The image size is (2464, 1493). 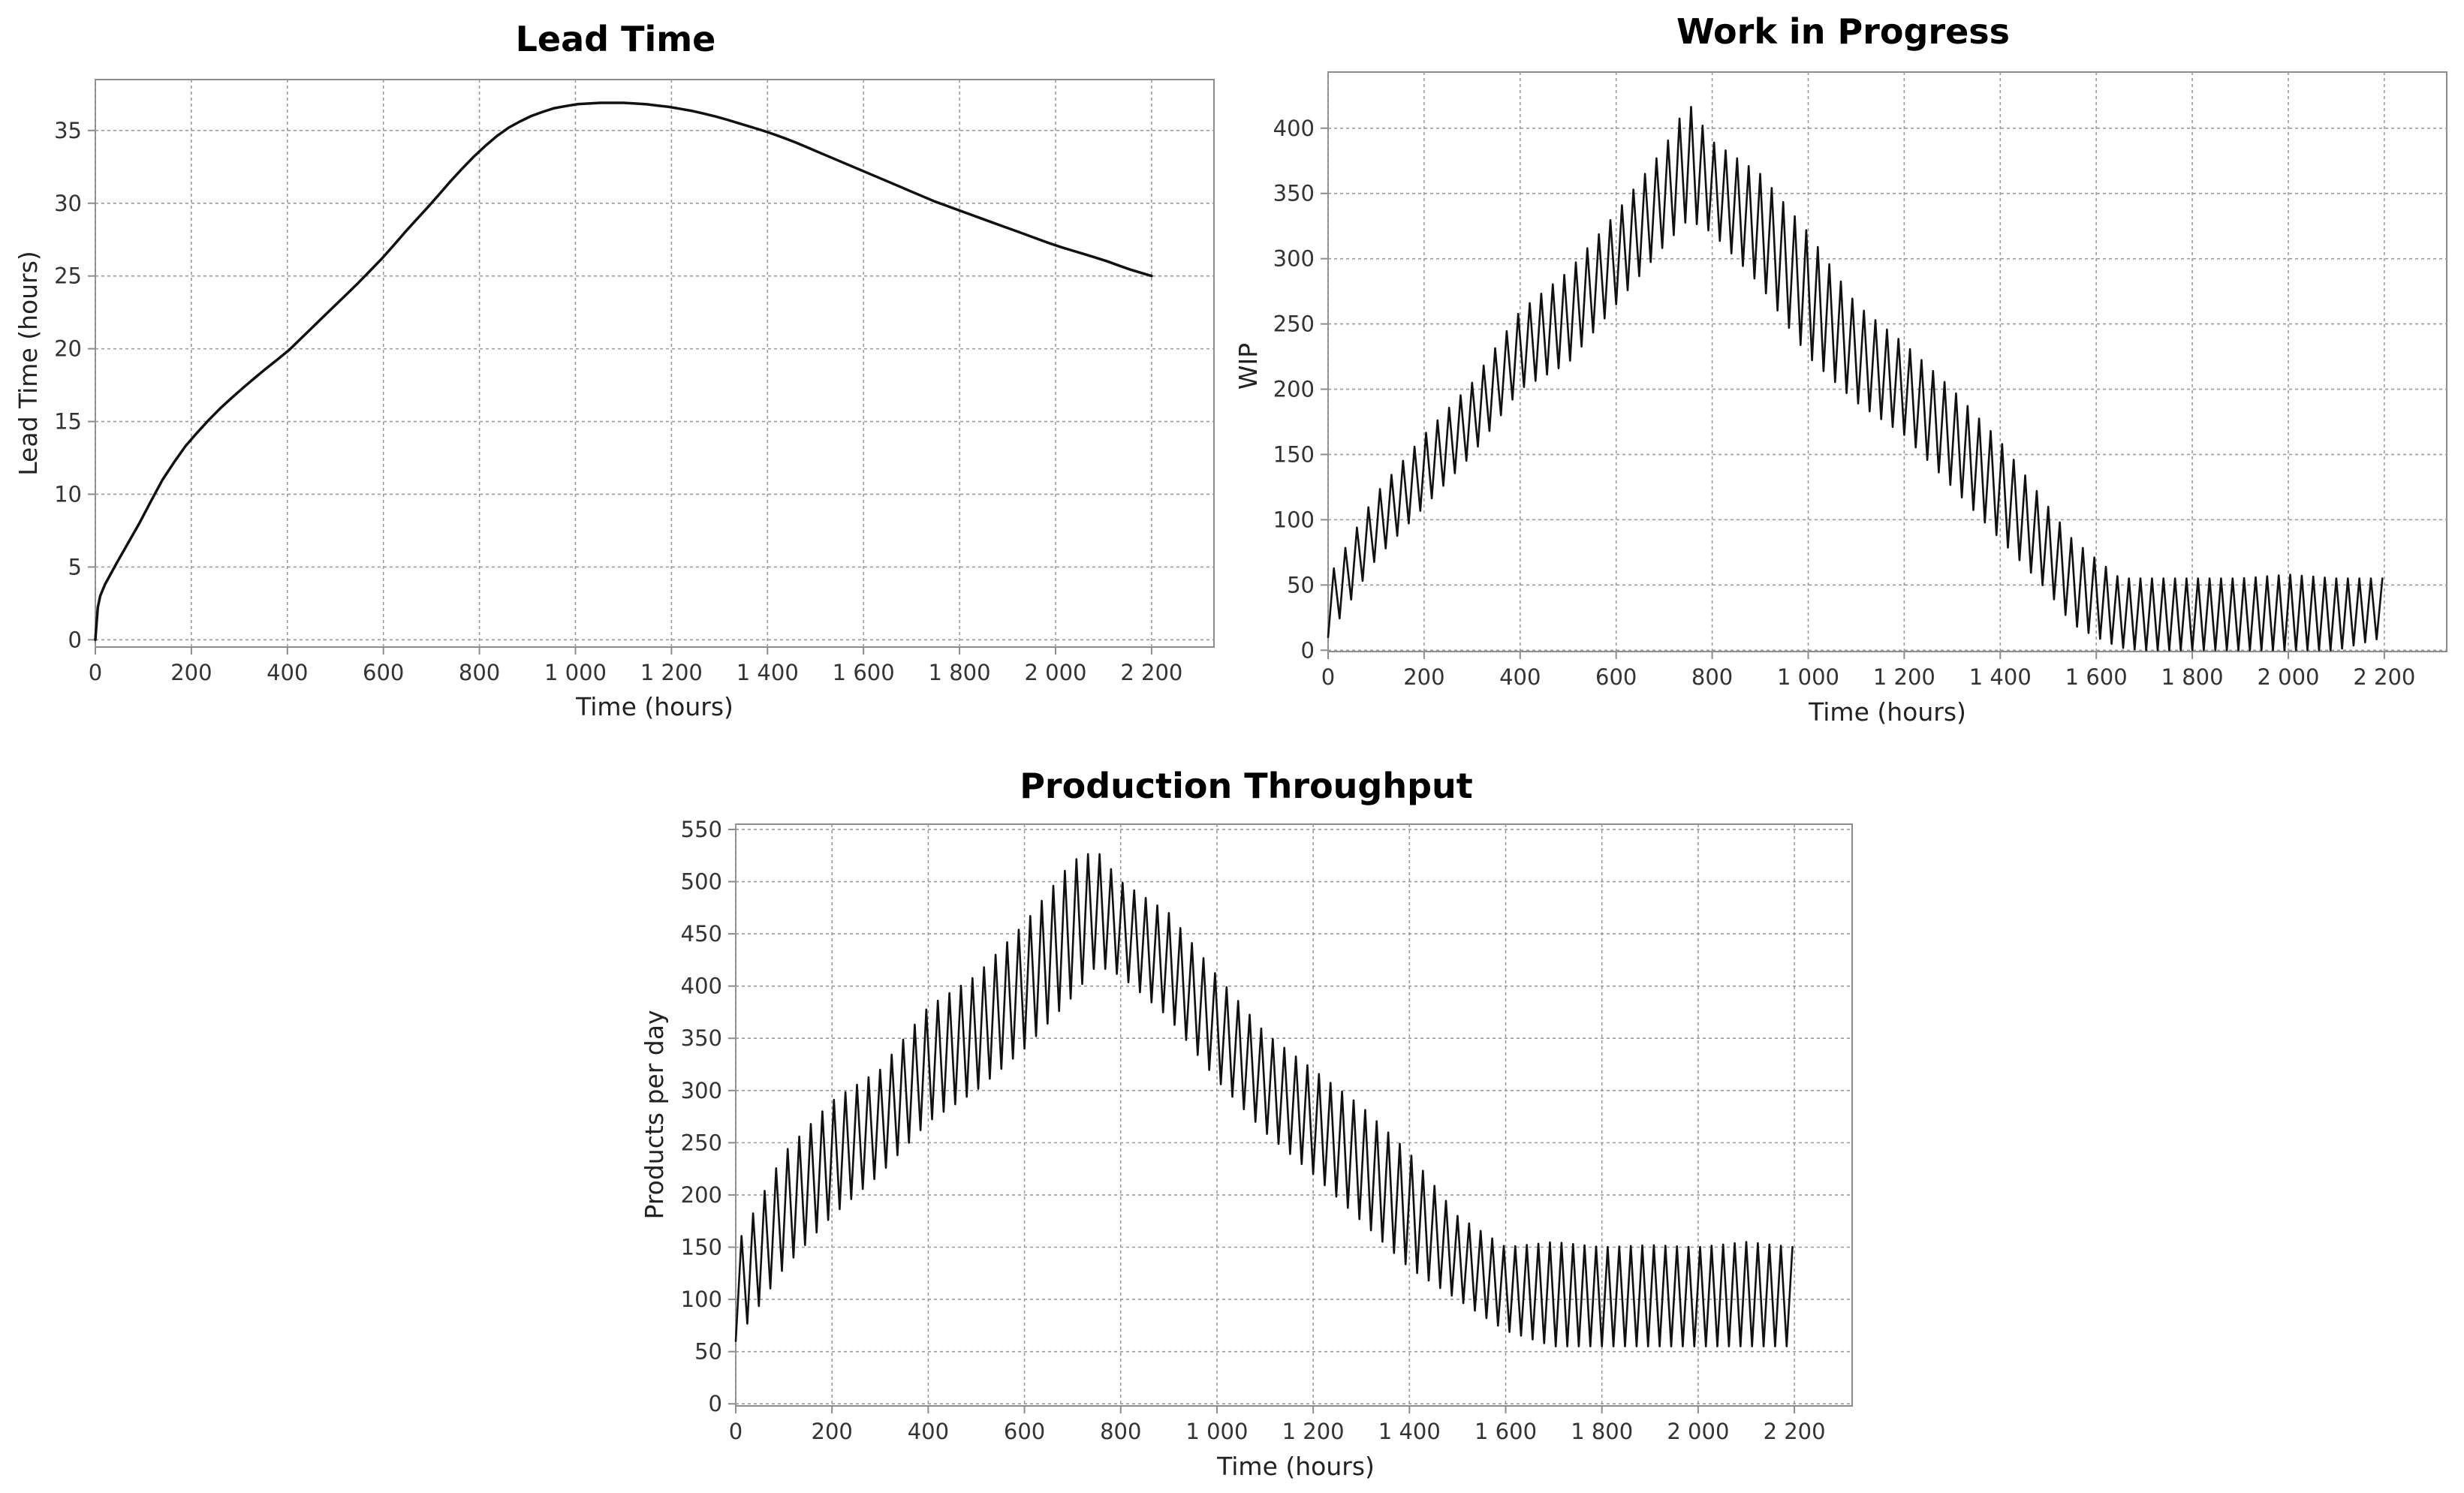 What do you see at coordinates (28, 363) in the screenshot?
I see `y-axis-label: Lead Time (hours)` at bounding box center [28, 363].